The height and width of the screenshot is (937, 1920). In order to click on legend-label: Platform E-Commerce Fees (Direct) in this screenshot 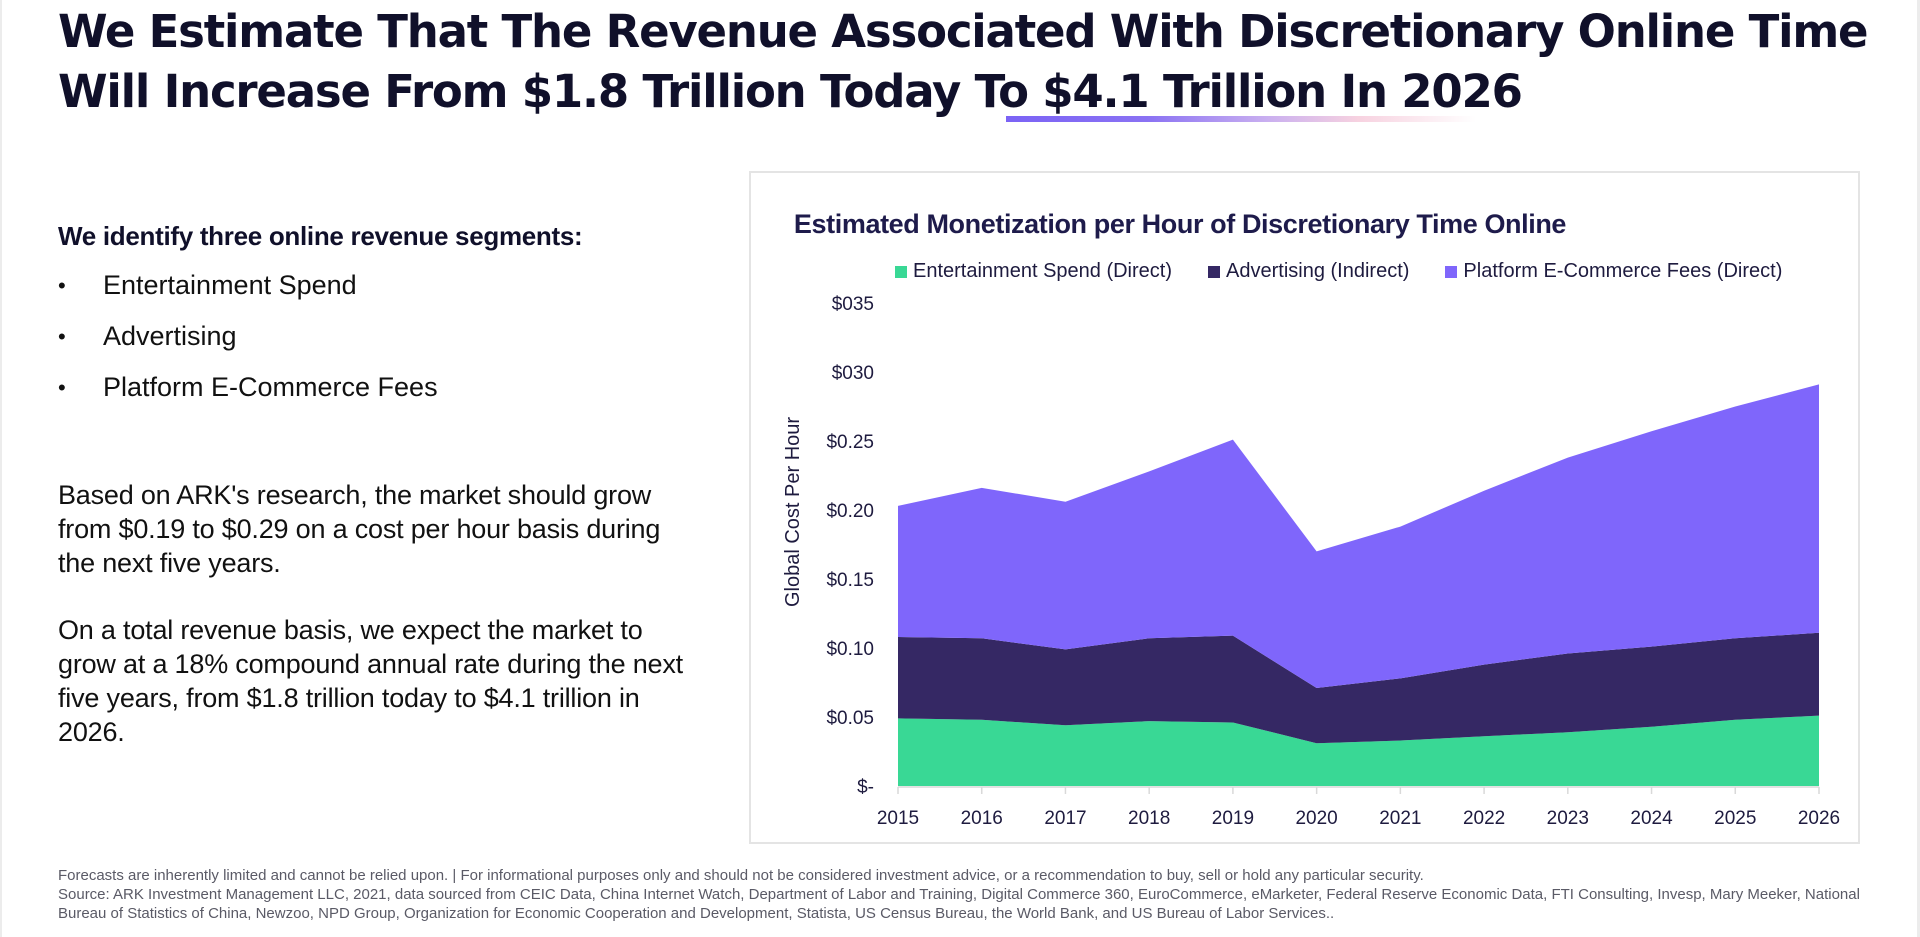, I will do `click(1623, 271)`.